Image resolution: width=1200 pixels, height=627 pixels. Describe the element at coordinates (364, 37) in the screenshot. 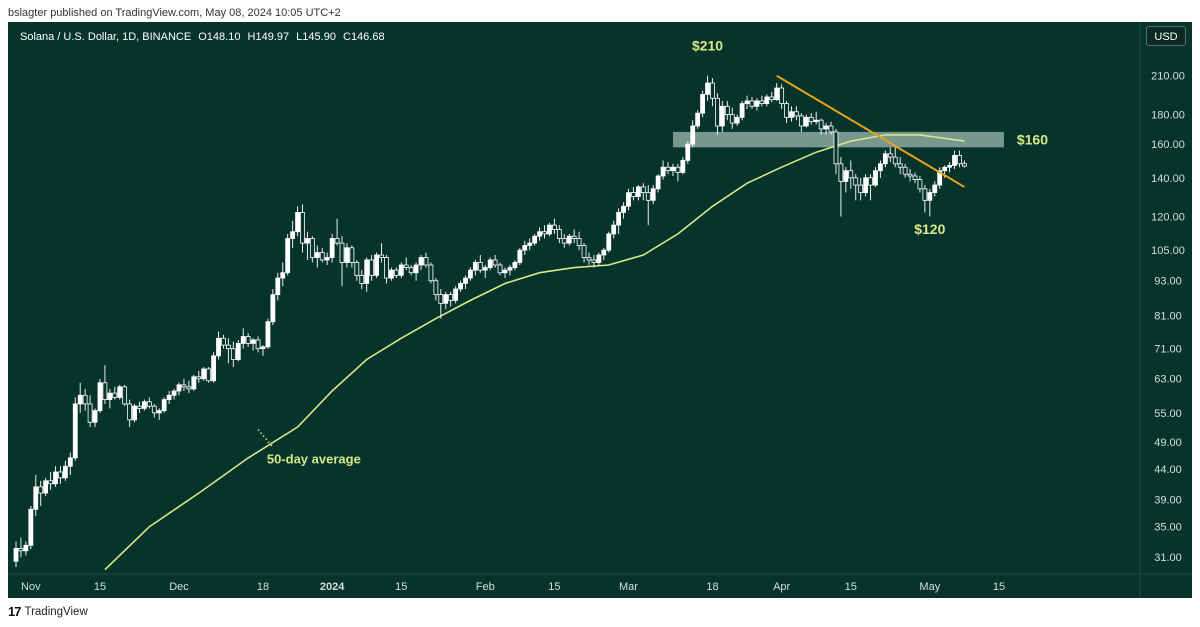

I see `ohlc-close: C146.68` at that location.